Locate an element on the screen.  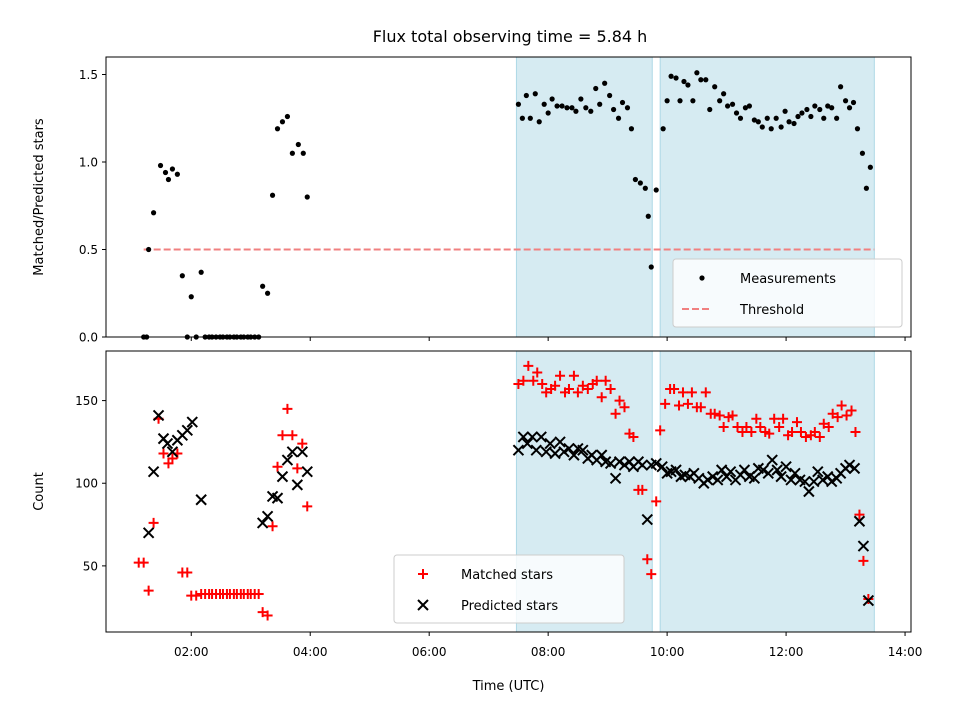
x-tick-label: 02:00 is located at coordinates (191, 652).